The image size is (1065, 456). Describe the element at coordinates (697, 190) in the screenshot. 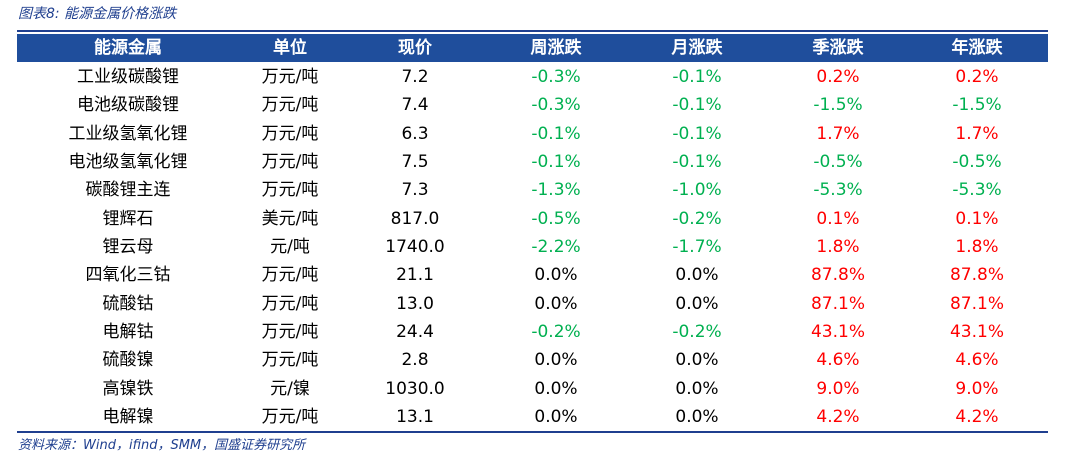

I see `table-cell: -1.0%` at that location.